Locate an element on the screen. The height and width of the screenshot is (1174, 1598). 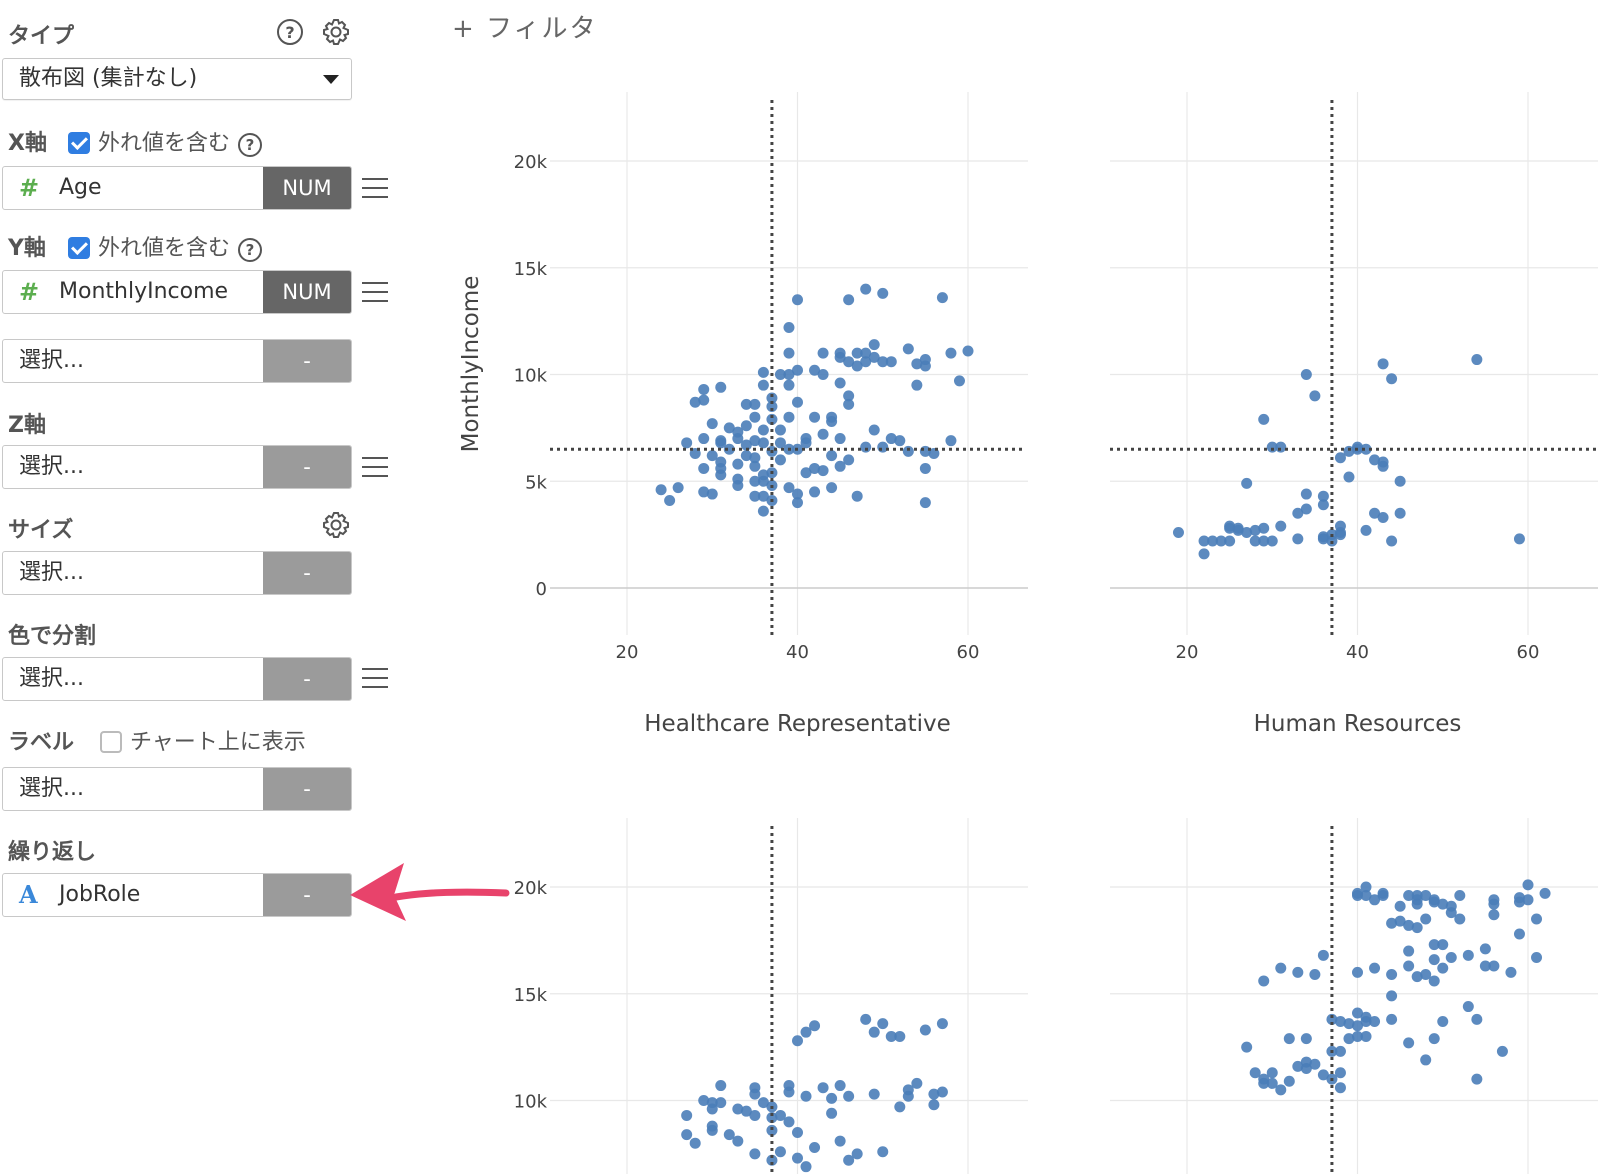
y-tick-label: 5k is located at coordinates (536, 482).